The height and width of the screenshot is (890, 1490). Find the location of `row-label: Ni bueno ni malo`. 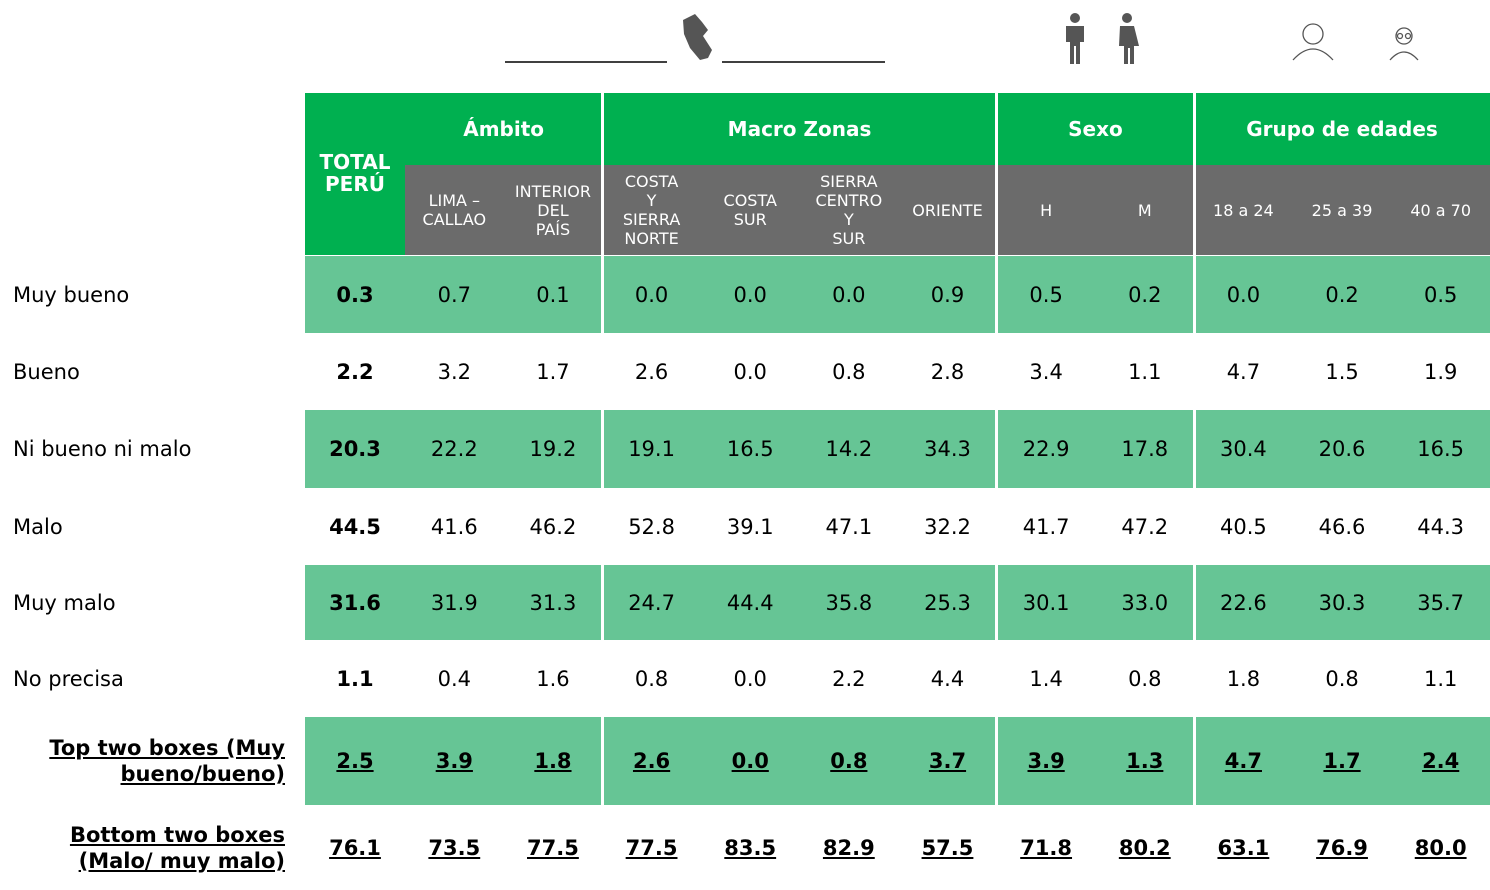

row-label: Ni bueno ni malo is located at coordinates (102, 449).